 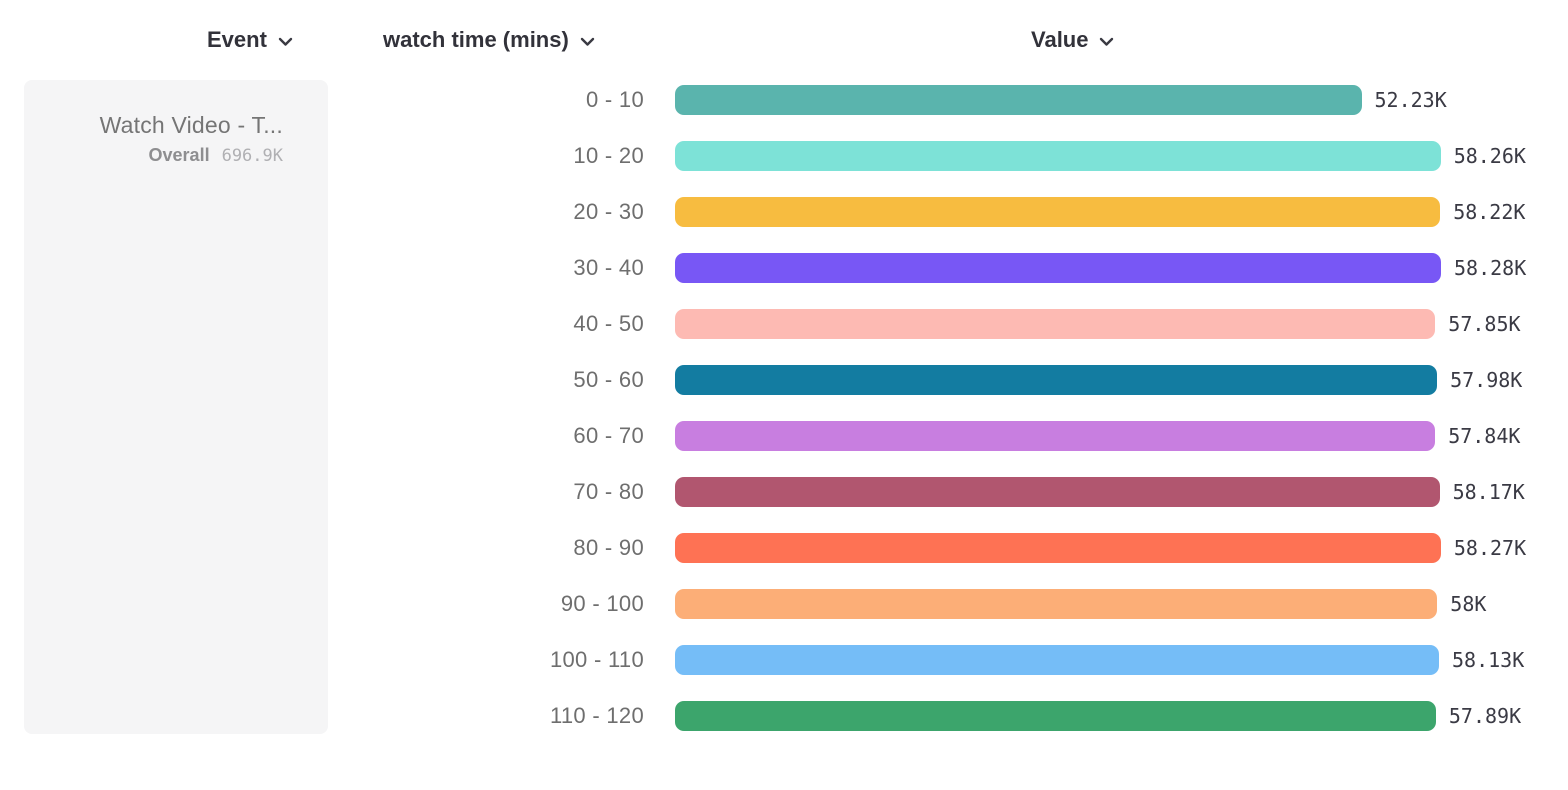 I want to click on event-column-header: Event, so click(x=250, y=40).